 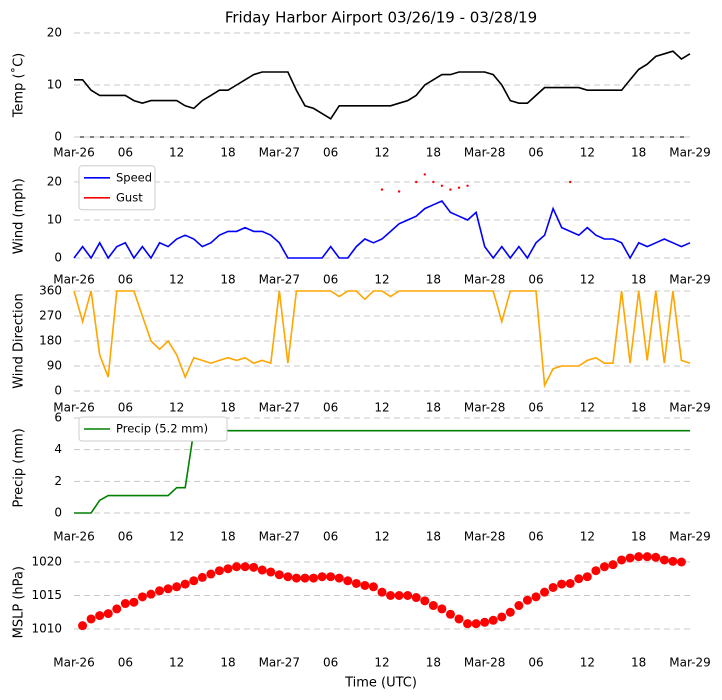 What do you see at coordinates (129, 197) in the screenshot?
I see `legend-label: Gust` at bounding box center [129, 197].